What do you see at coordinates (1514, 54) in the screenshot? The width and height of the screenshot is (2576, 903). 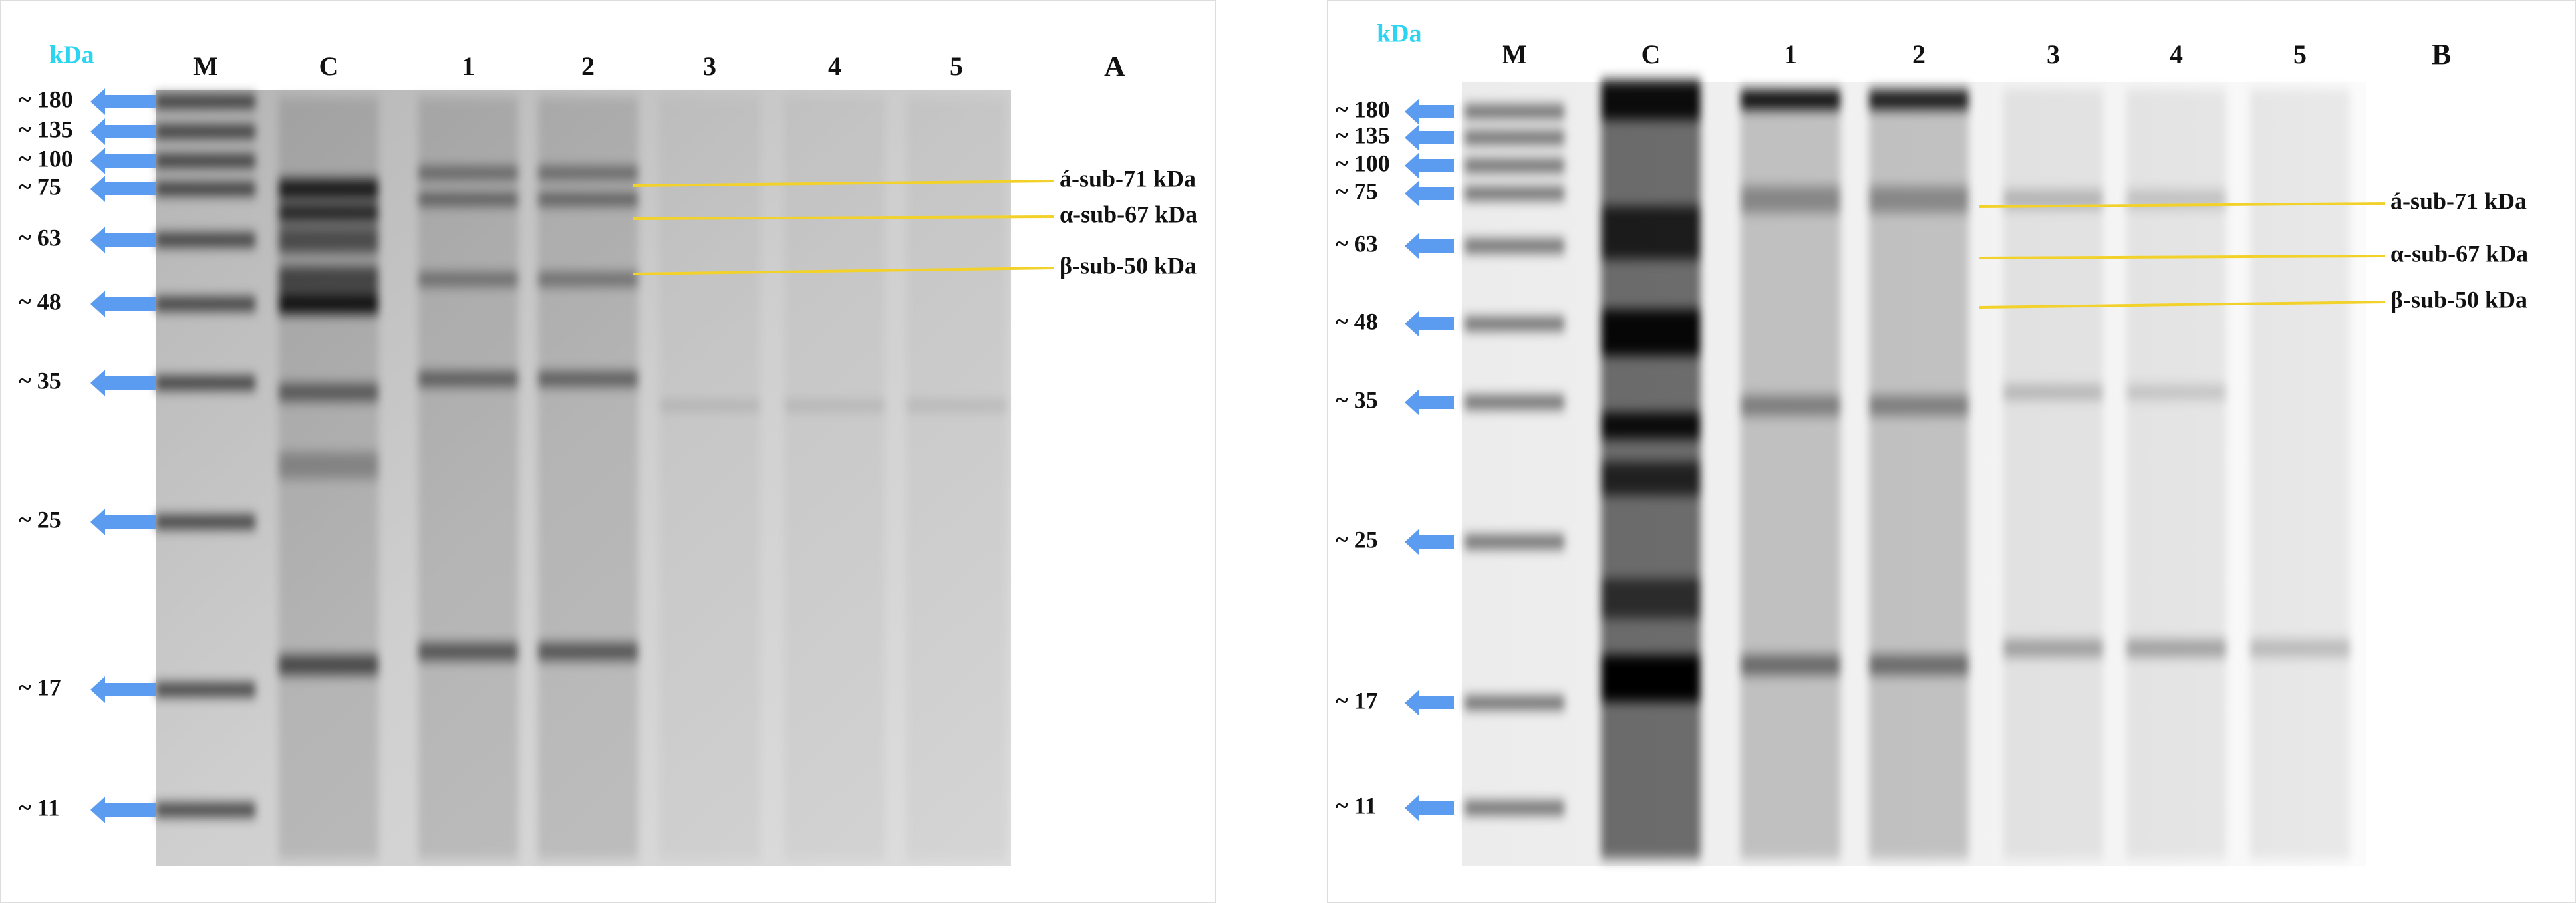 I see `lane-label: M` at bounding box center [1514, 54].